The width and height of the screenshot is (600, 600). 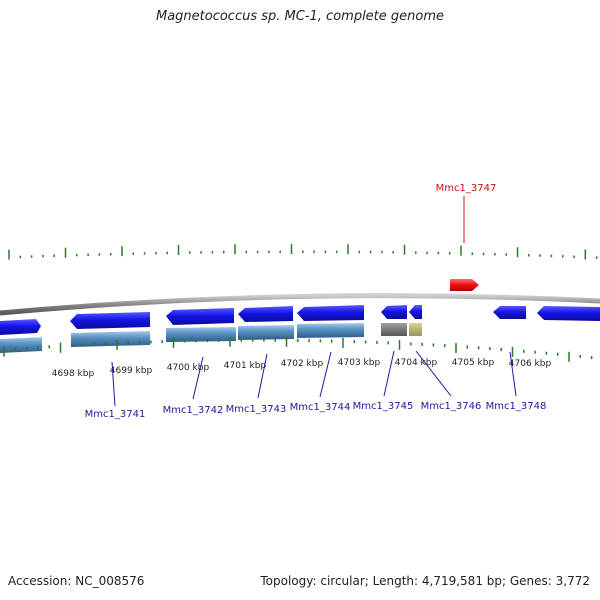 I want to click on scale-label: 4702 kbp, so click(x=302, y=364).